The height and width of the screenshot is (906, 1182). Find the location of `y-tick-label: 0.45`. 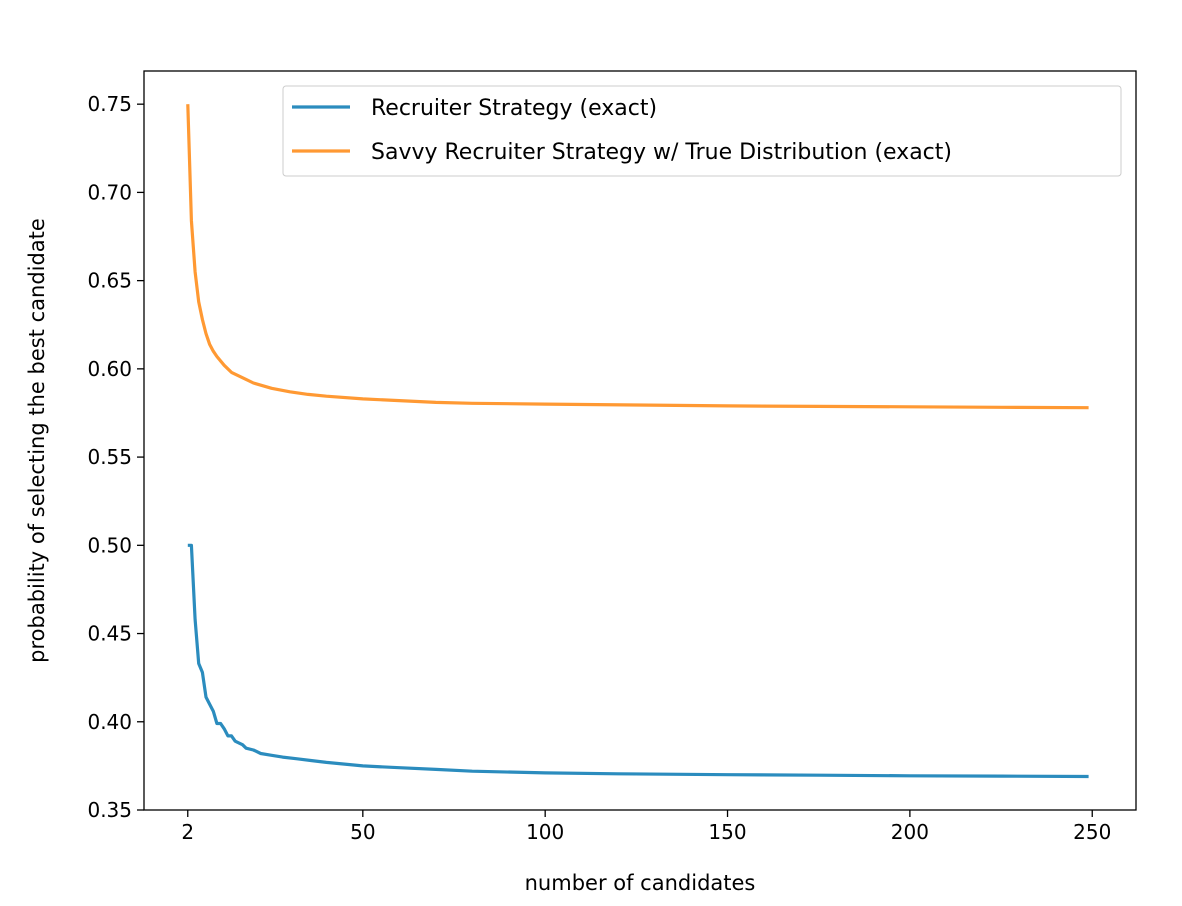

y-tick-label: 0.45 is located at coordinates (109, 634).